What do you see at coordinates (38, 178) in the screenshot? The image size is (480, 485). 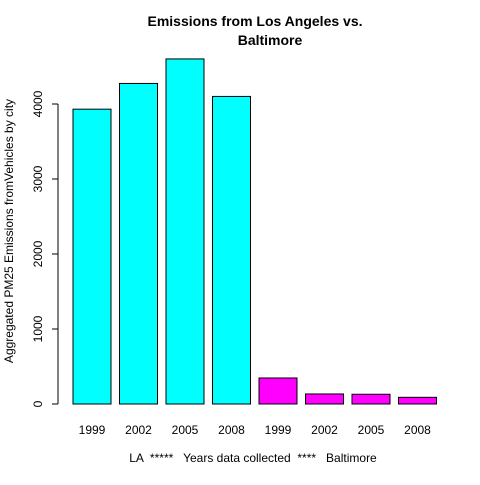 I see `y-tick-label: 3000` at bounding box center [38, 178].